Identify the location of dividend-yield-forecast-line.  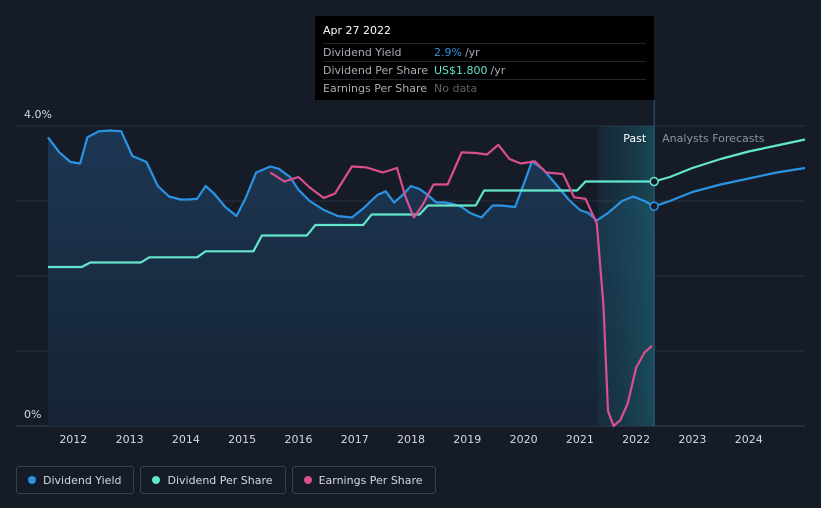
(729, 187).